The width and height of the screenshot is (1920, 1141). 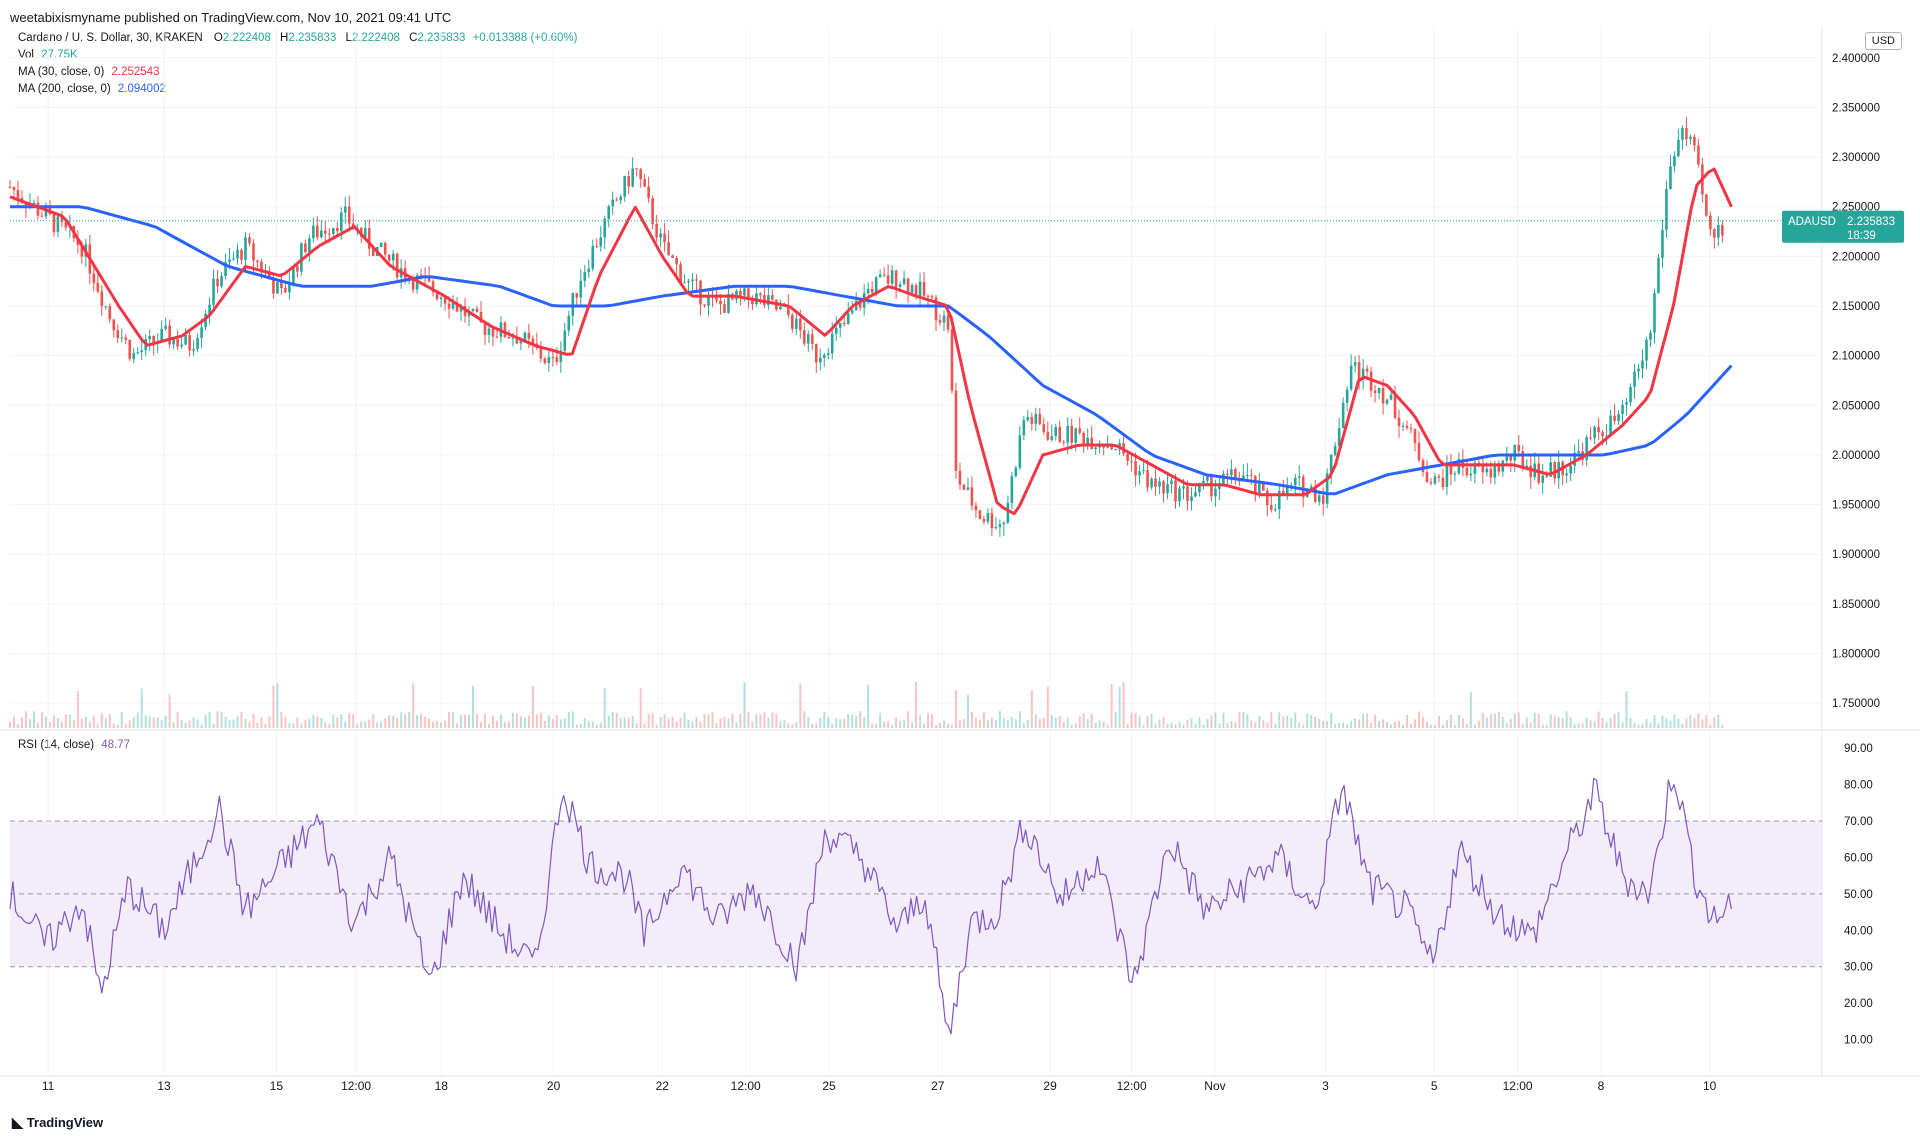 I want to click on rsi-tick-label: 20.00, so click(x=1858, y=1004).